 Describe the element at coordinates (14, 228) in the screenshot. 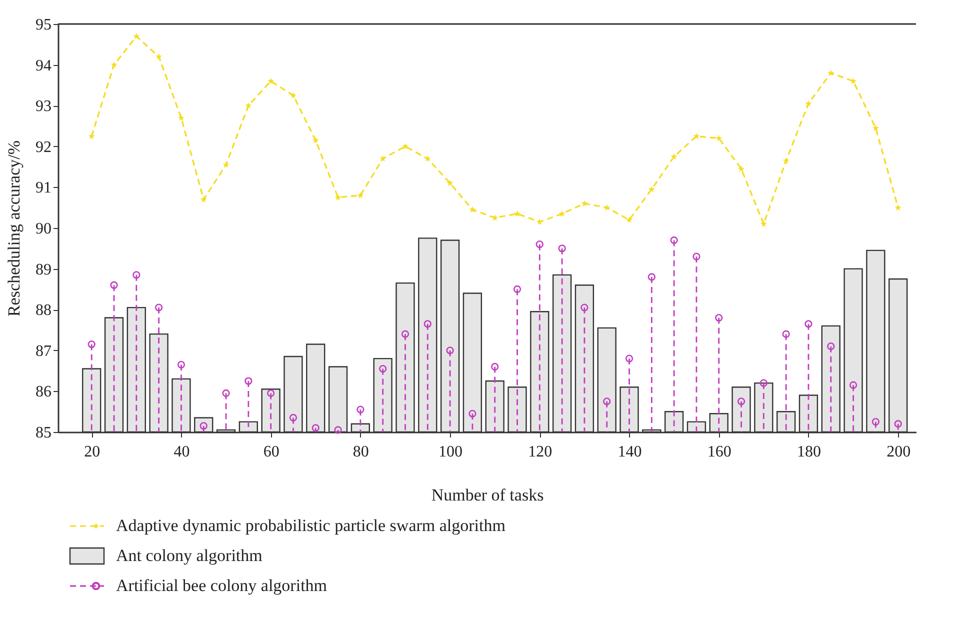

I see `y-axis-title: Rescheduling accuracy/%` at that location.